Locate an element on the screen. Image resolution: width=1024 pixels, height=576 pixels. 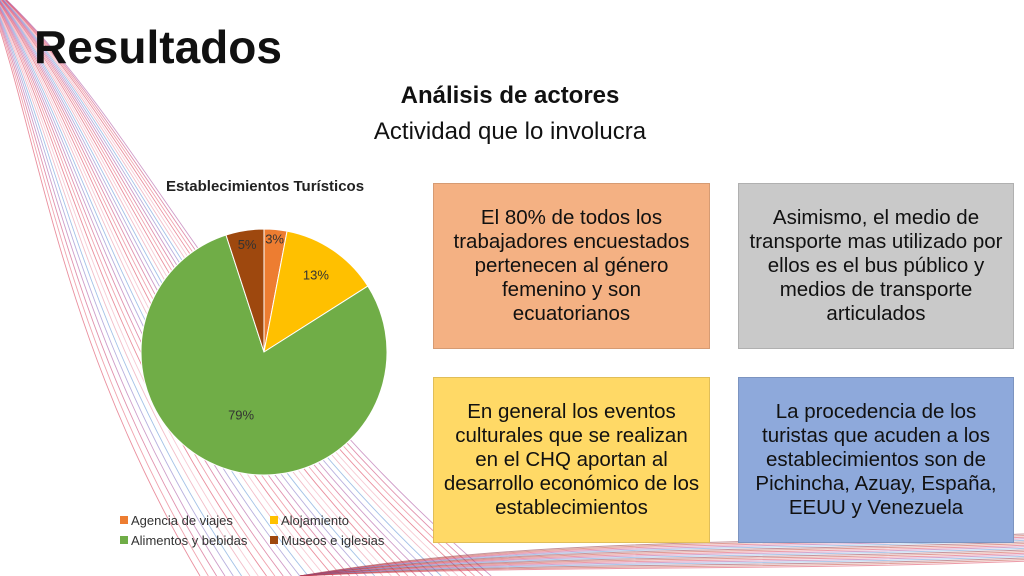
legend-item-alojamiento: Alojamiento is located at coordinates (309, 520).